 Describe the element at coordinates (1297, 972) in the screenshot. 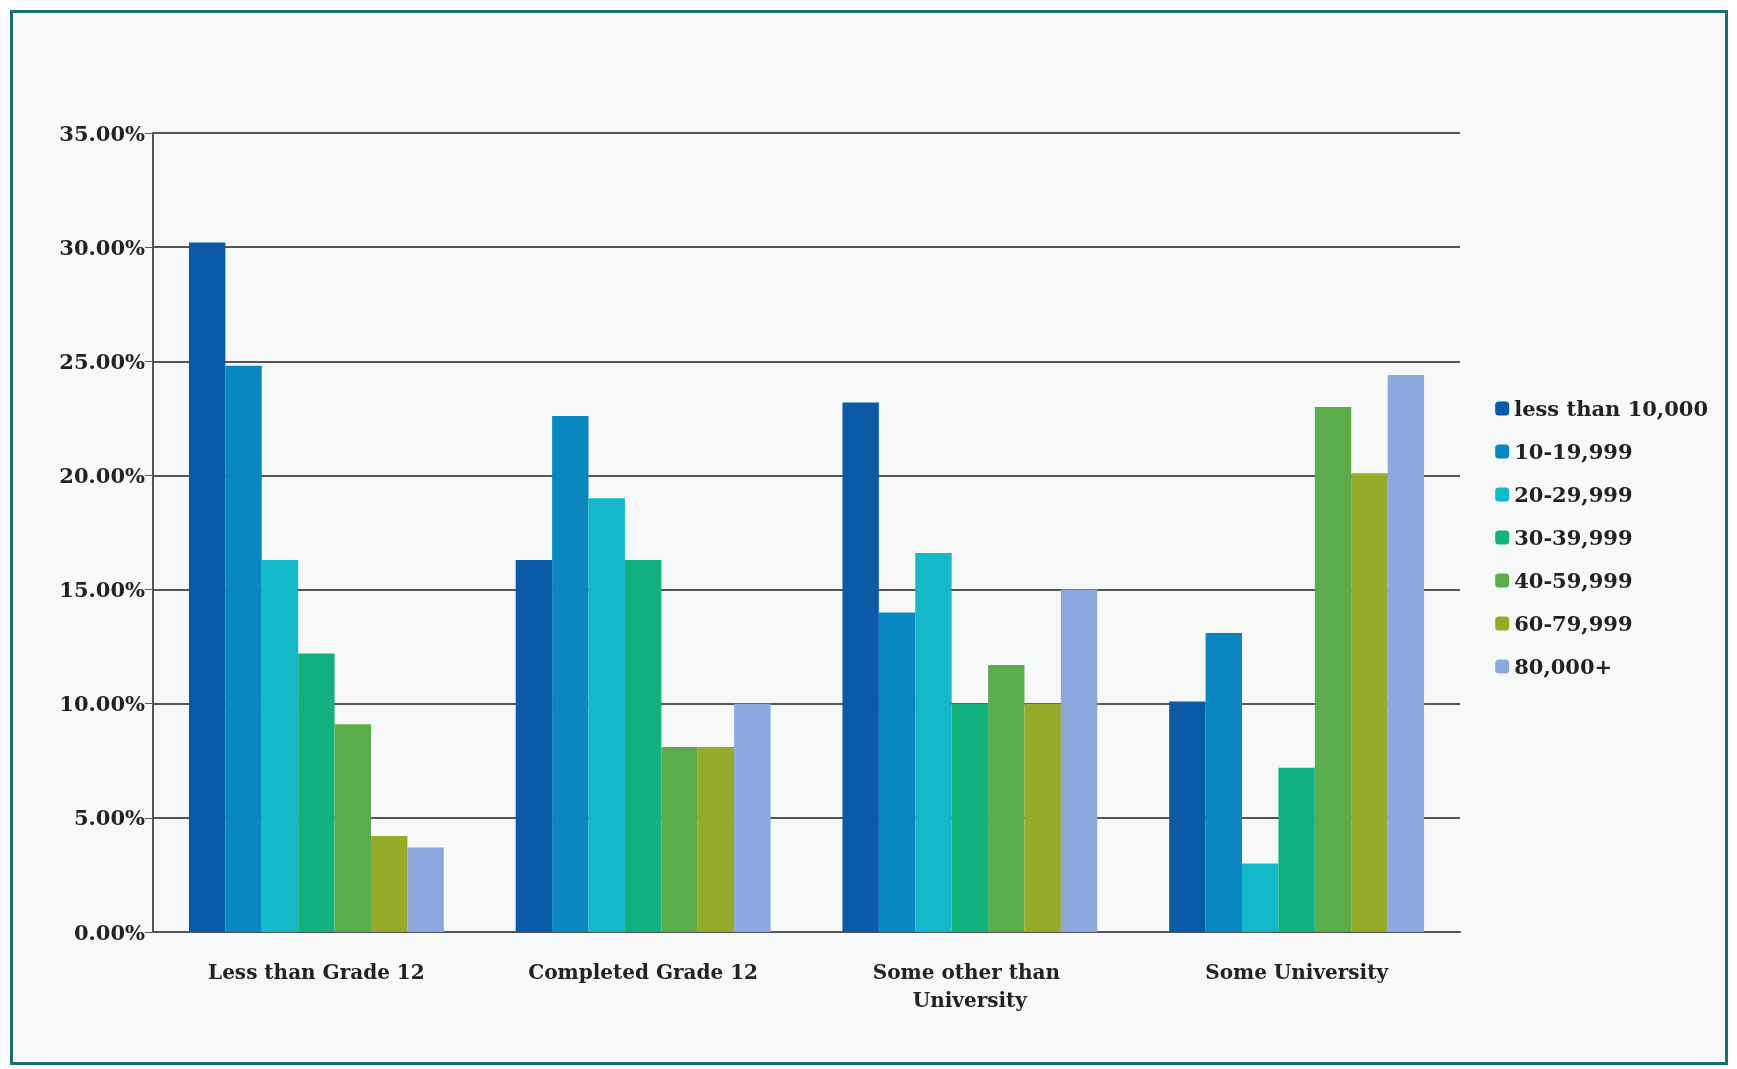

I see `x-tick-label: Some University` at that location.